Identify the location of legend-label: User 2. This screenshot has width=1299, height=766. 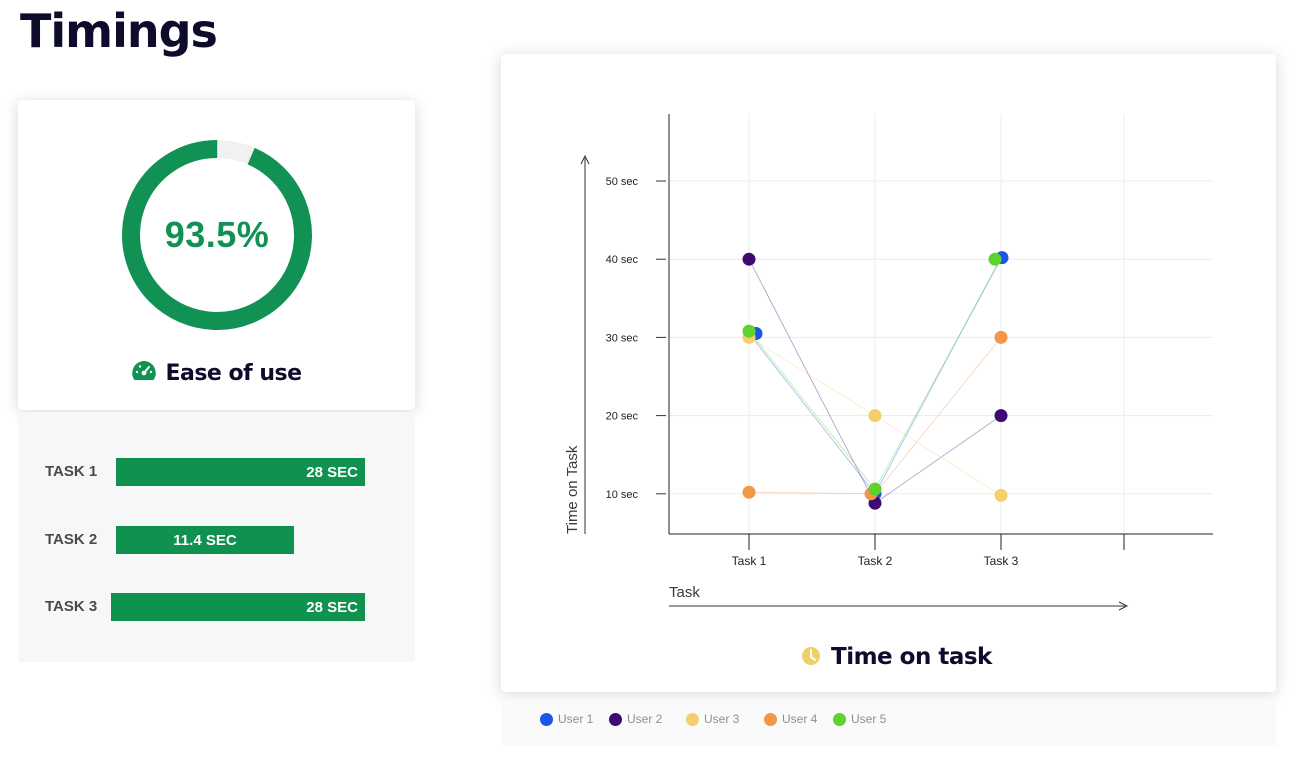
(645, 719).